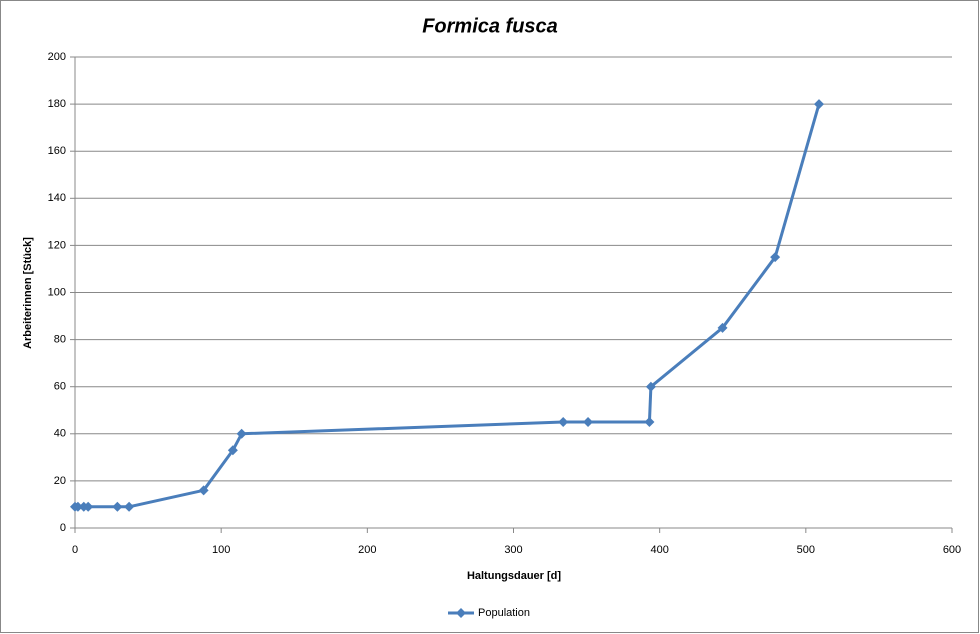  What do you see at coordinates (514, 576) in the screenshot?
I see `x-axis-label: Haltungsdauer [d]` at bounding box center [514, 576].